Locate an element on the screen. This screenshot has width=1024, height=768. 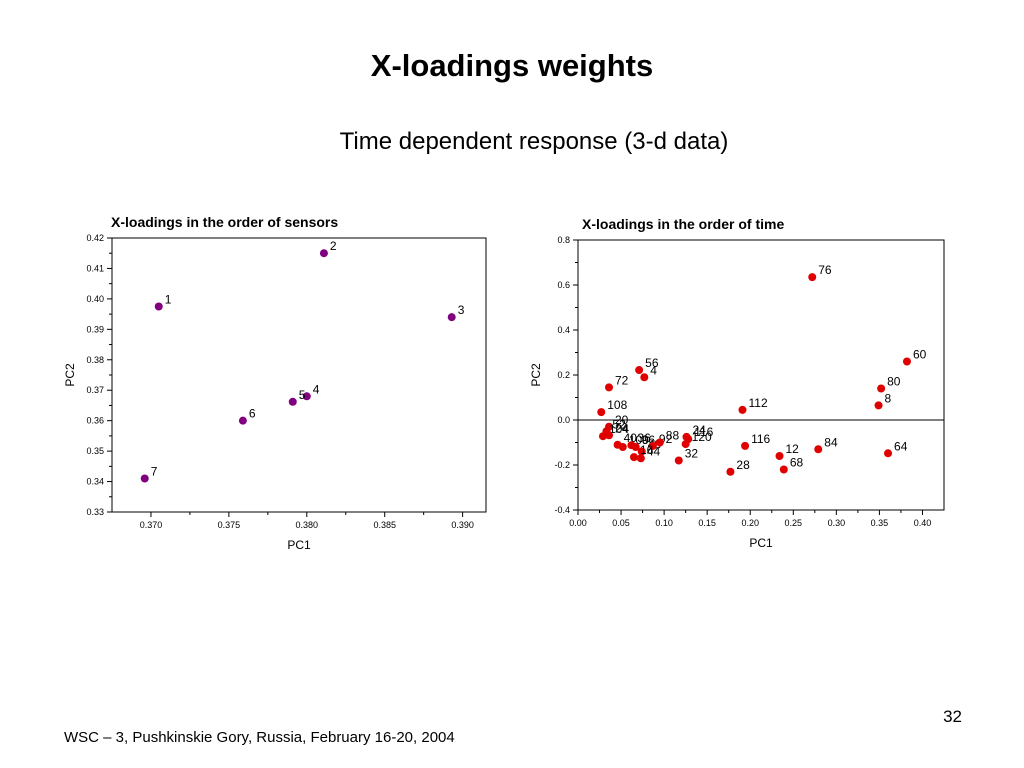
sensor-y-tick-label: 0.33 is located at coordinates (95, 512).